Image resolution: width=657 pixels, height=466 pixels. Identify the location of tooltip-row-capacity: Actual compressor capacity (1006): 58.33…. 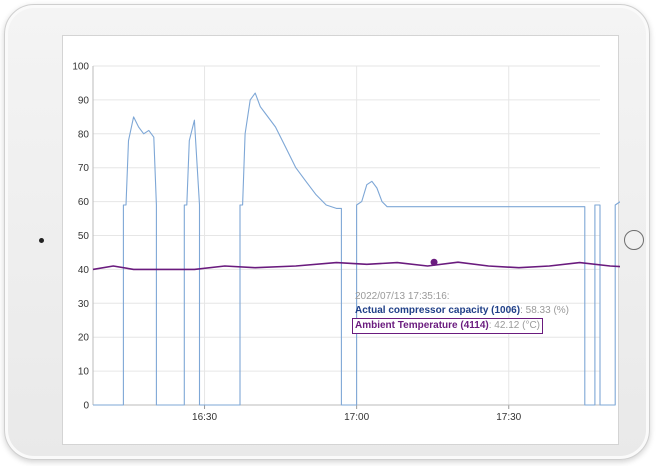
(462, 311).